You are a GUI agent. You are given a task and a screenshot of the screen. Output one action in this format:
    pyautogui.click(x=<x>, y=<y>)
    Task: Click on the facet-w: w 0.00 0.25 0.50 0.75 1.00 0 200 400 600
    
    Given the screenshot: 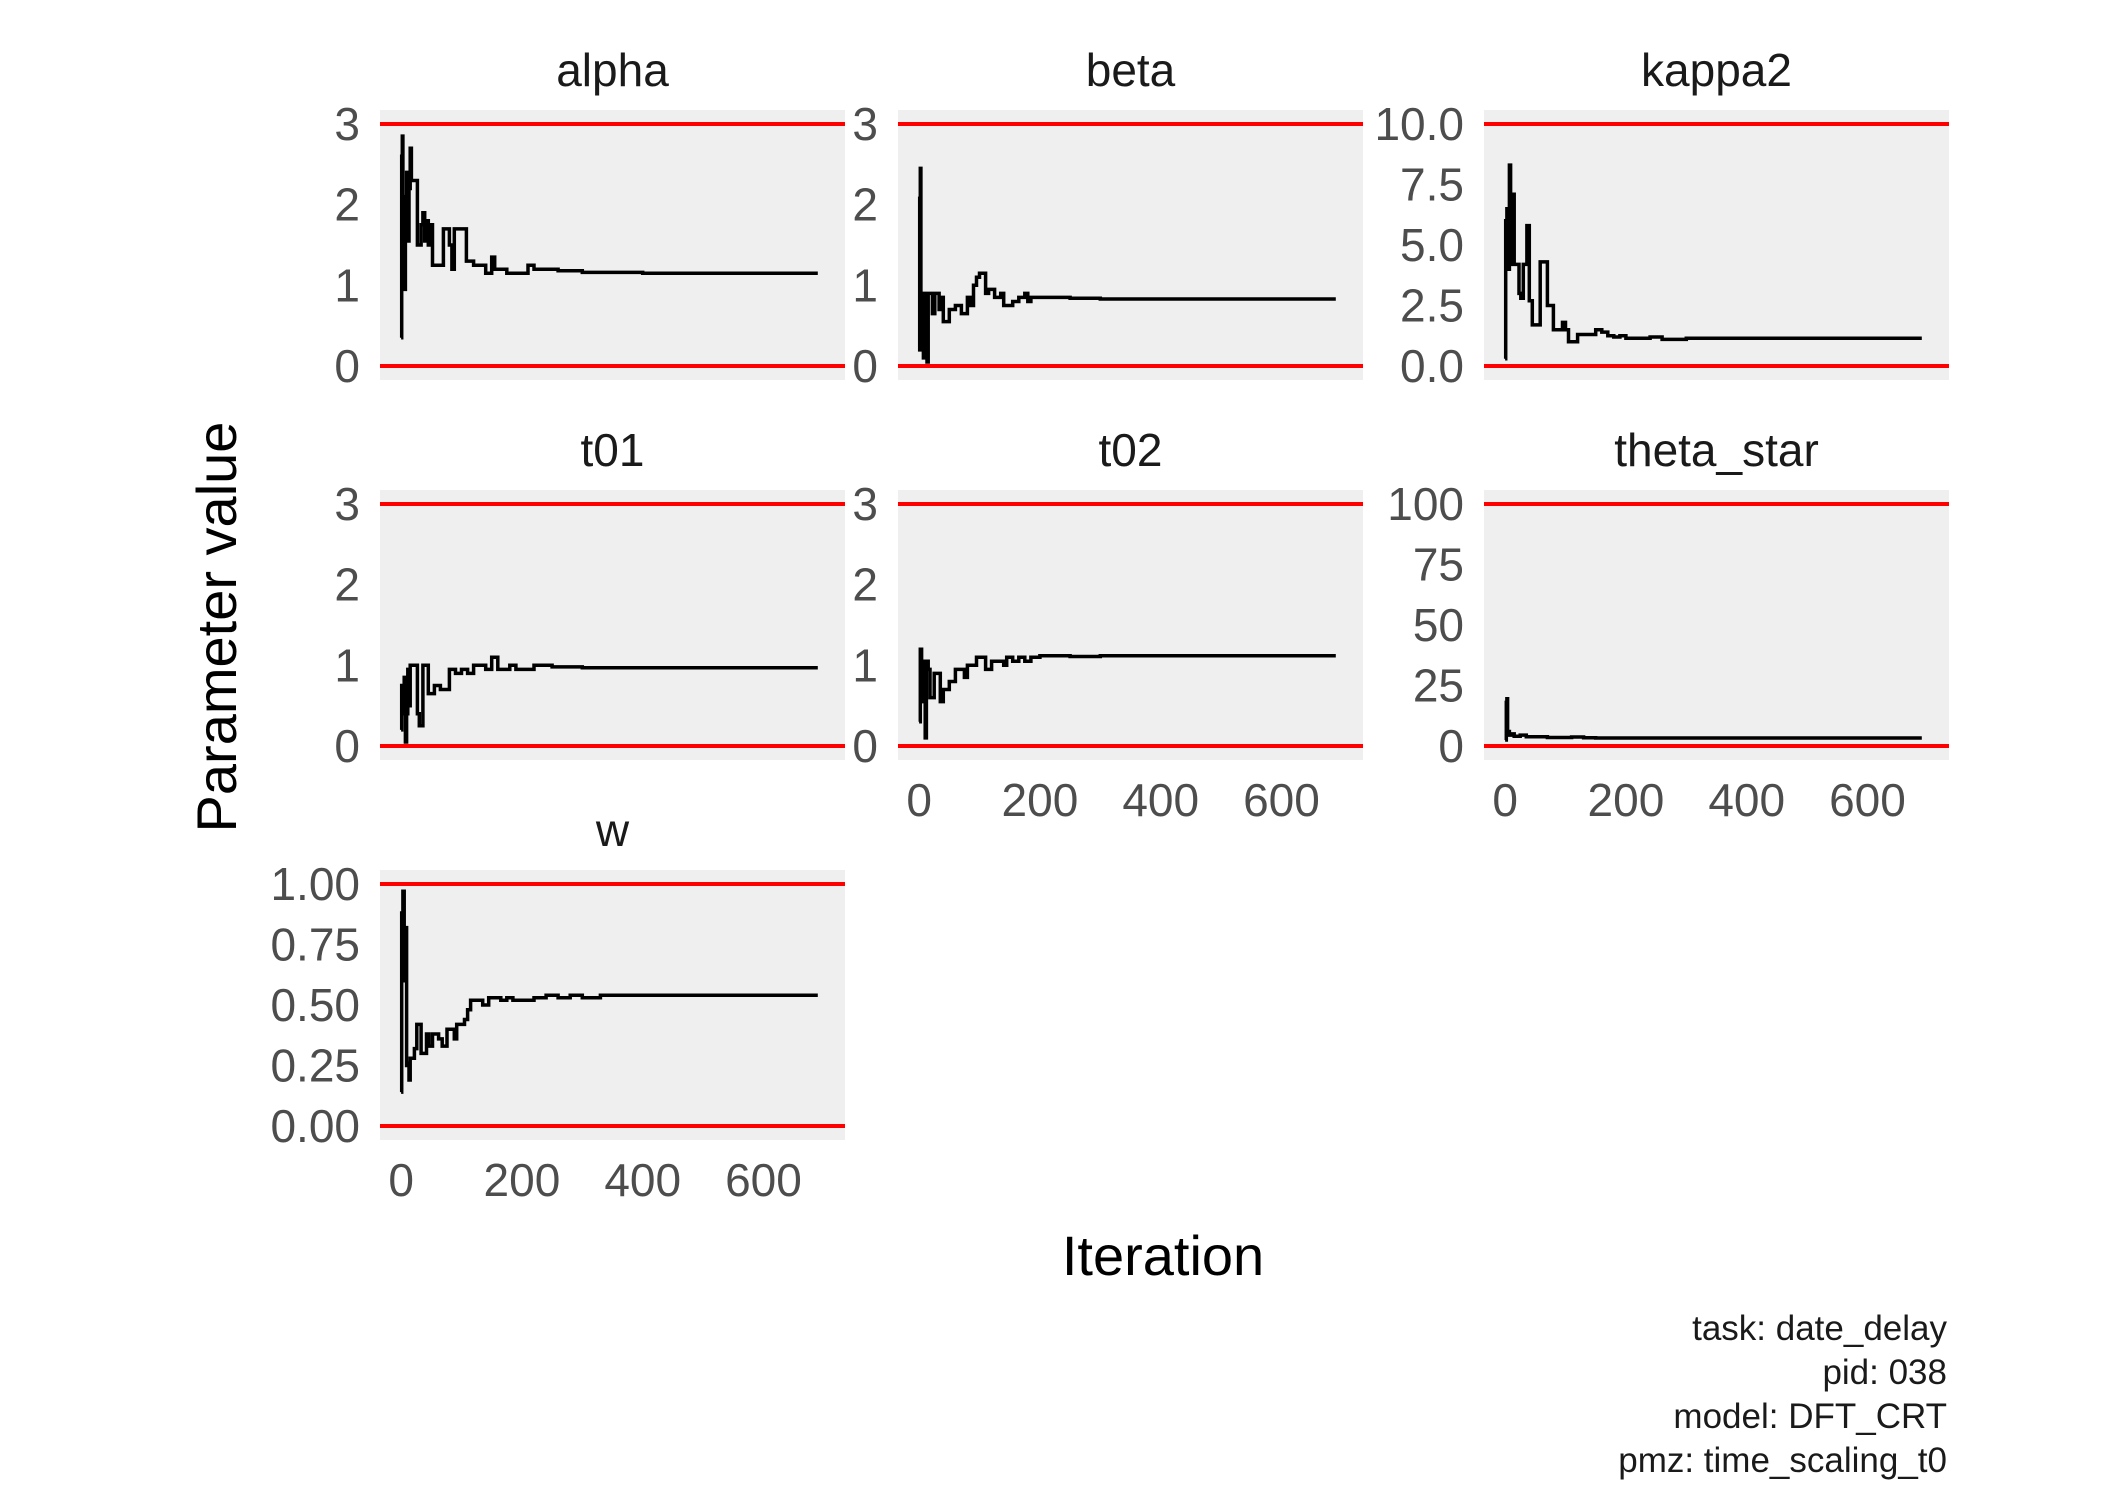 What is the action you would take?
    pyautogui.click(x=557, y=1005)
    